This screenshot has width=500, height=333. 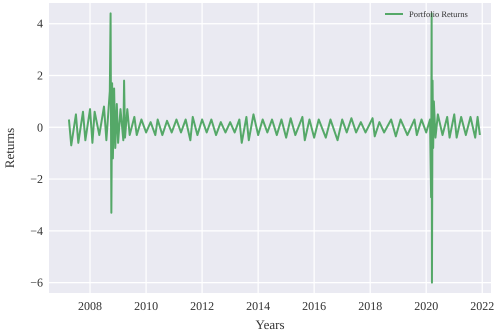 What do you see at coordinates (36, 283) in the screenshot?
I see `y-tick-label: −6` at bounding box center [36, 283].